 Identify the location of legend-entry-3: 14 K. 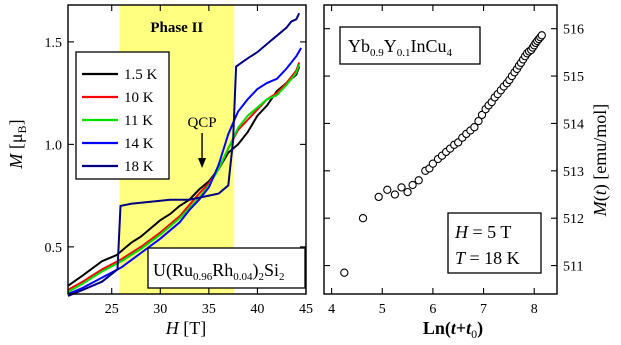
(139, 144).